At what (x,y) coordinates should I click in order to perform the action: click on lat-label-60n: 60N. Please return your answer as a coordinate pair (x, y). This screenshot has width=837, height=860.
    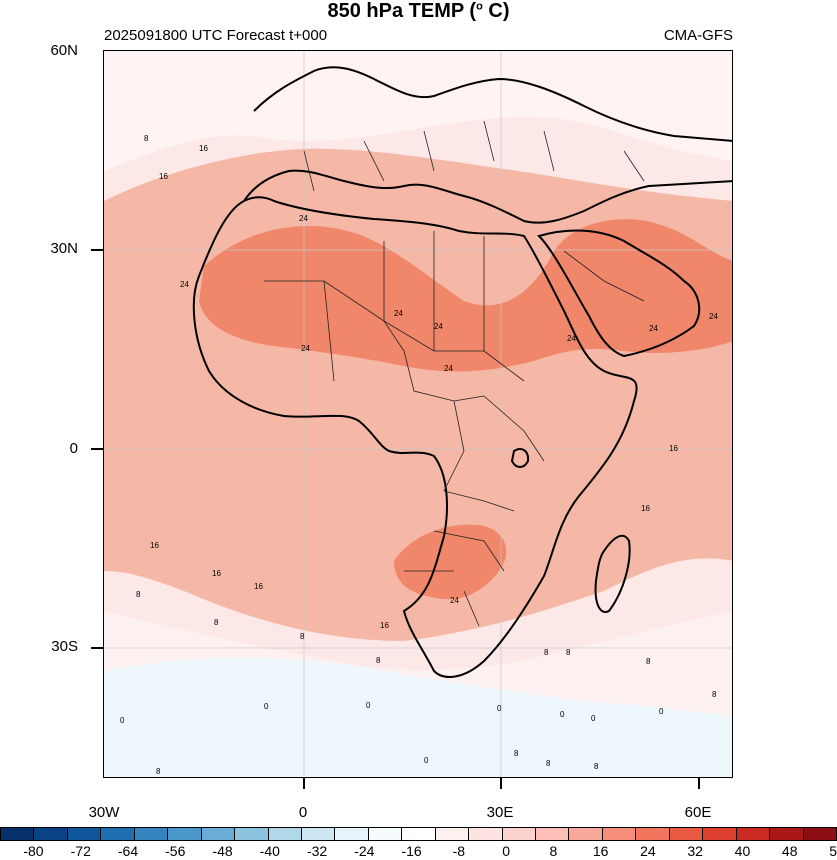
    Looking at the image, I should click on (64, 50).